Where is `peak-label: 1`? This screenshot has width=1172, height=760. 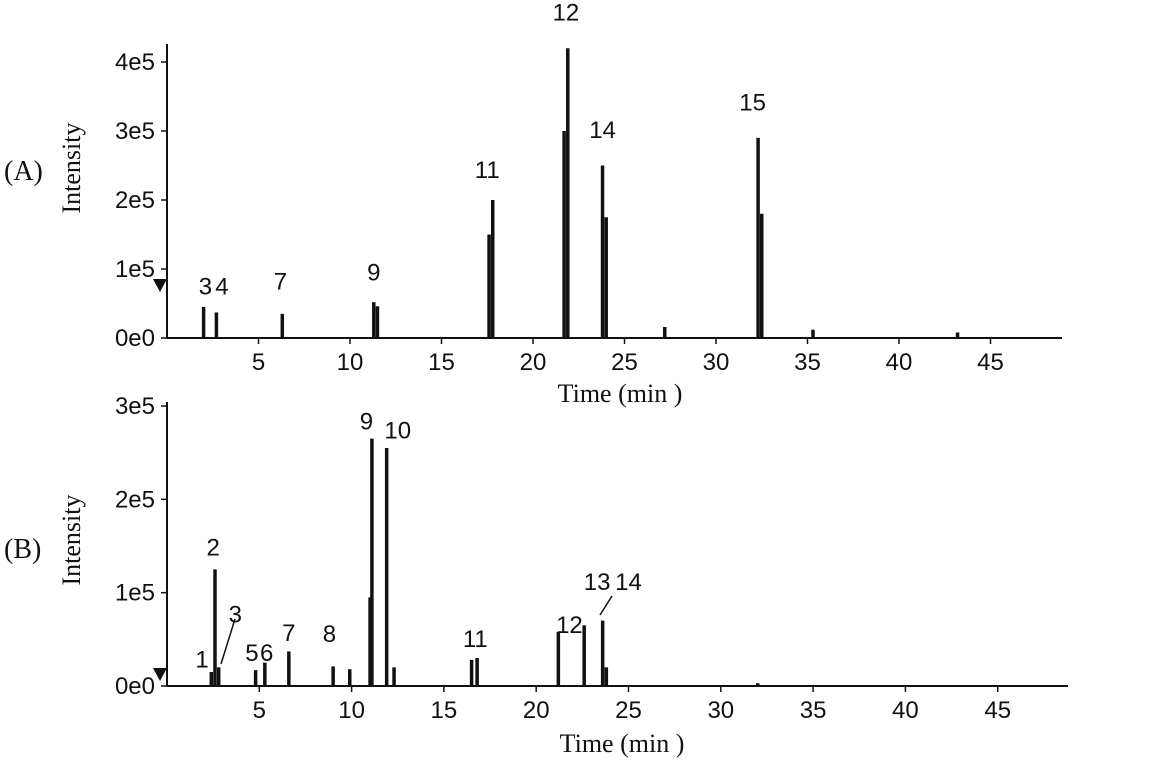
peak-label: 1 is located at coordinates (201, 659).